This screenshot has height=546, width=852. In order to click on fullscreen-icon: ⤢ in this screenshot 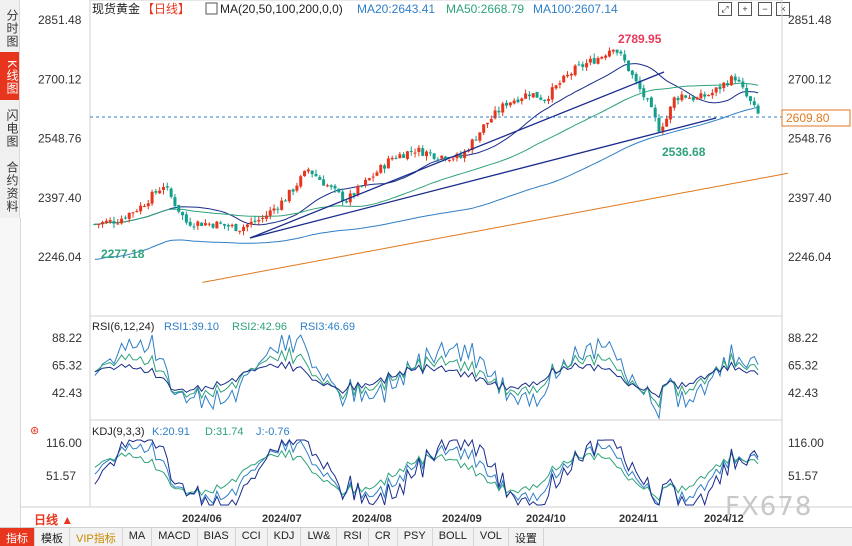, I will do `click(725, 9)`.